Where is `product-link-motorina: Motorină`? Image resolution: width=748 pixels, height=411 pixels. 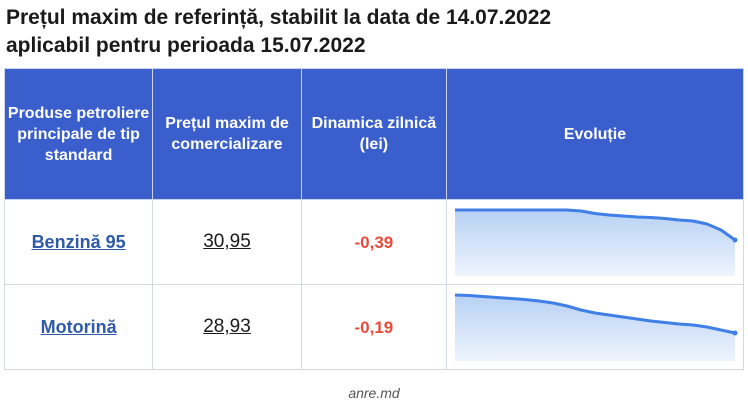
product-link-motorina: Motorină is located at coordinates (78, 326).